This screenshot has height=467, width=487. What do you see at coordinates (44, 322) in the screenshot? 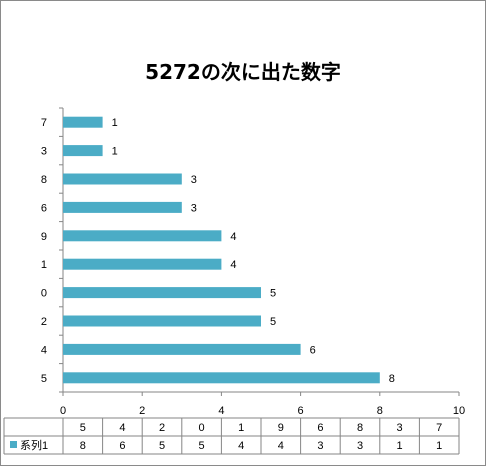
I see `y-tick-label: 2` at bounding box center [44, 322].